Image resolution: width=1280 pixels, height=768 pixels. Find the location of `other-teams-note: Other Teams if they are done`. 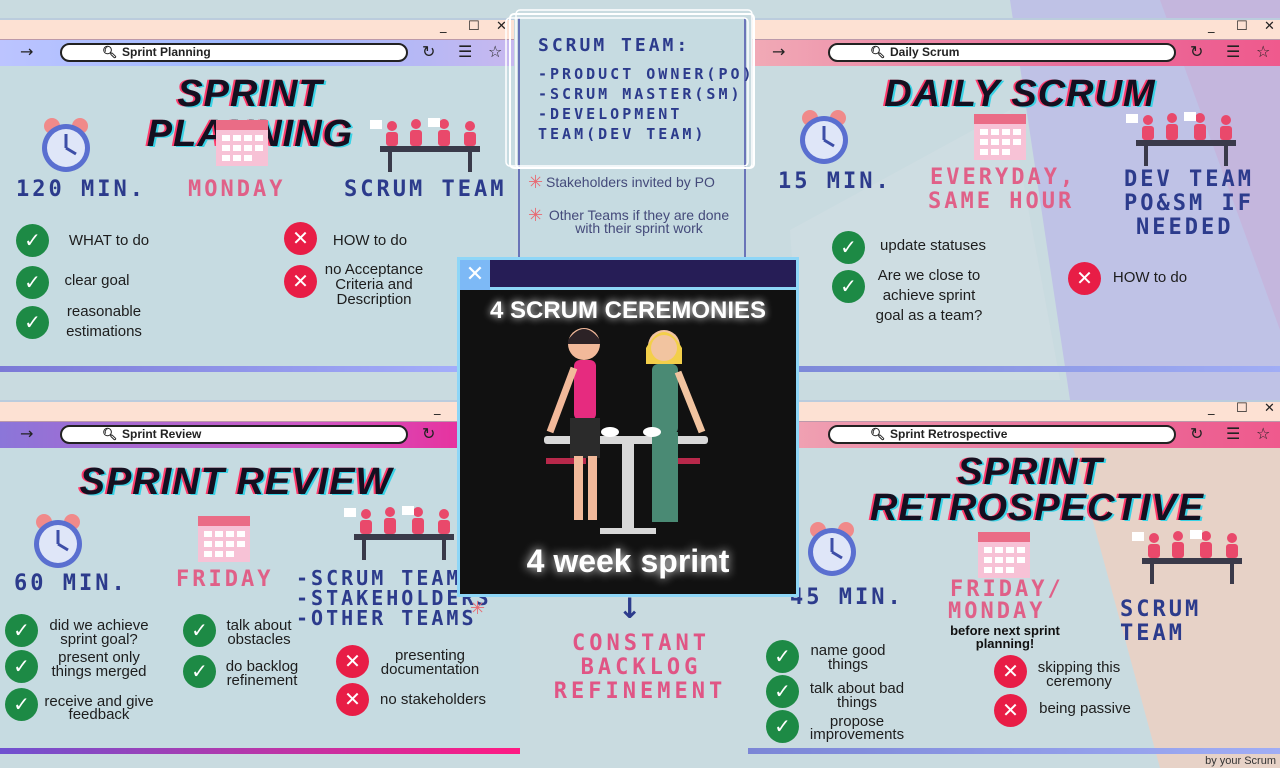

other-teams-note: Other Teams if they are done is located at coordinates (639, 215).